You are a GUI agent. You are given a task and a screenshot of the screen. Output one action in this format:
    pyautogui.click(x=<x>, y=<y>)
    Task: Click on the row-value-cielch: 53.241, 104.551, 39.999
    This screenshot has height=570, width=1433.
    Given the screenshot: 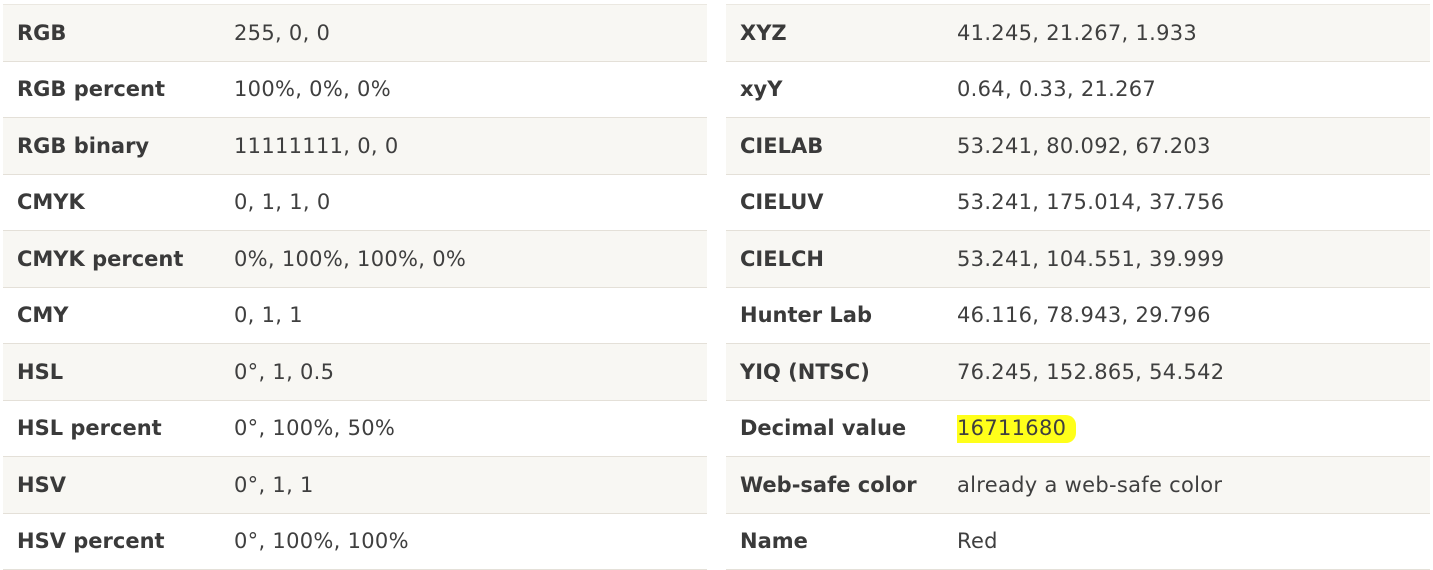 What is the action you would take?
    pyautogui.click(x=1193, y=259)
    